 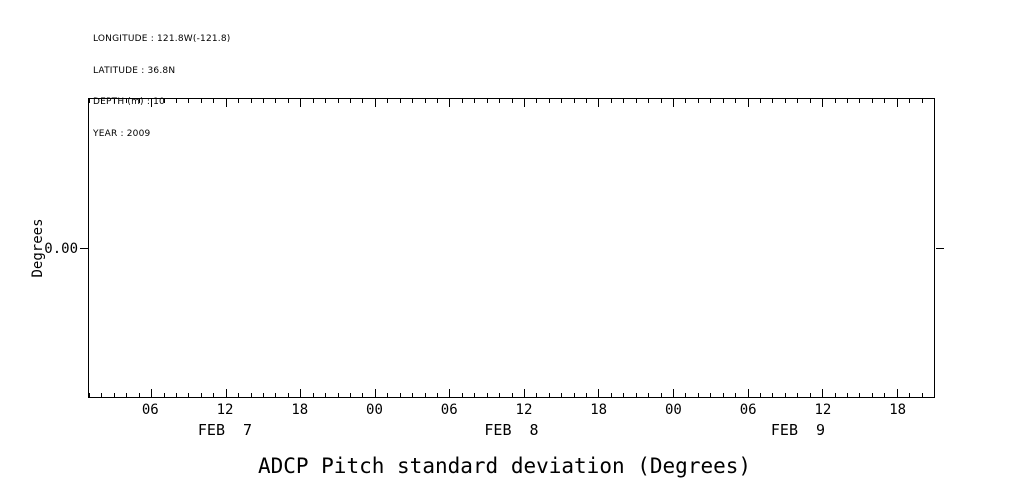 What do you see at coordinates (673, 410) in the screenshot?
I see `x-tick-label: 00` at bounding box center [673, 410].